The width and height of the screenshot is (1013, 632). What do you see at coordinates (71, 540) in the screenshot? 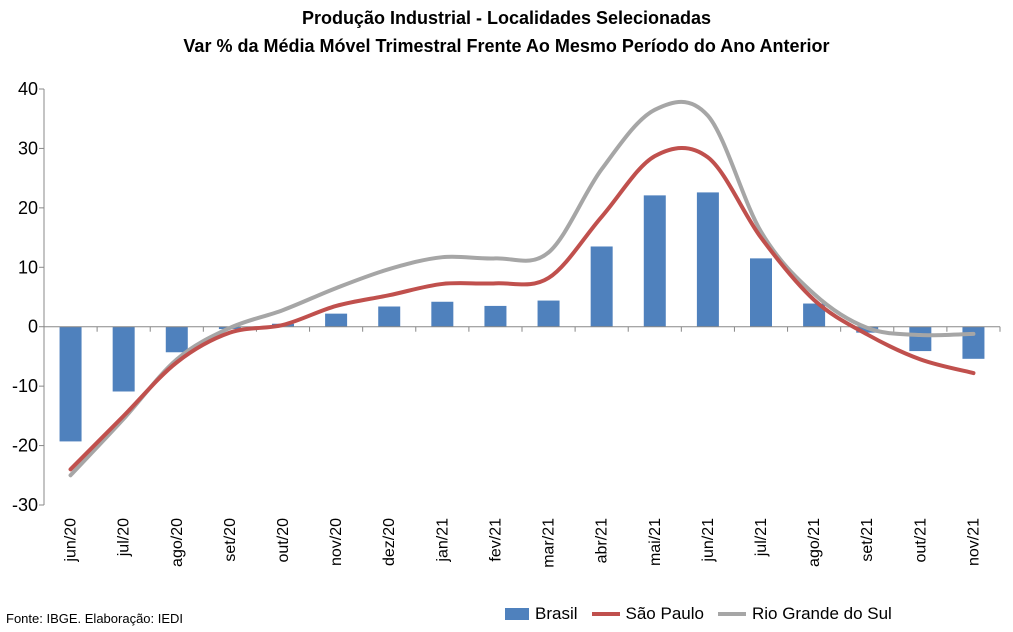
I see `x-tick-label: jun/20` at bounding box center [71, 540].